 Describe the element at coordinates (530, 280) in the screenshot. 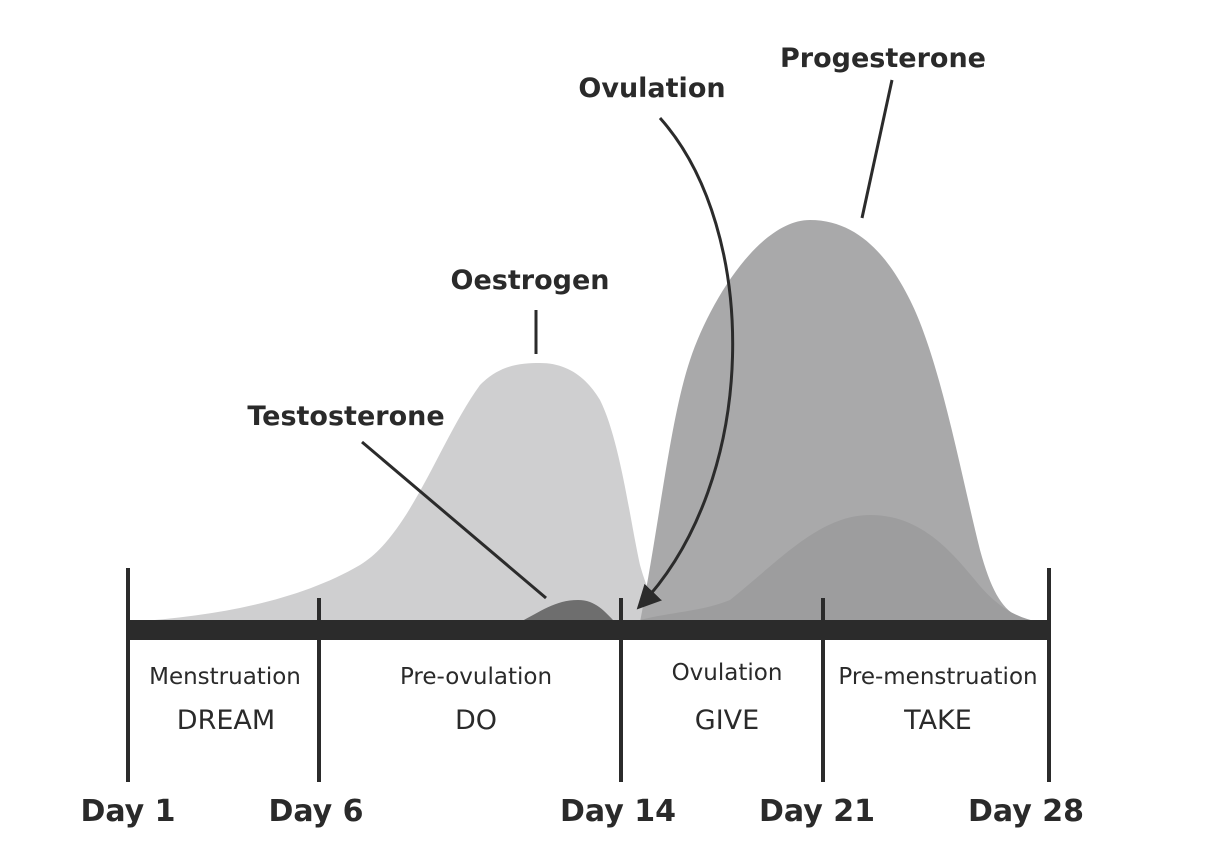

I see `oestrogen-label: Oestrogen` at that location.